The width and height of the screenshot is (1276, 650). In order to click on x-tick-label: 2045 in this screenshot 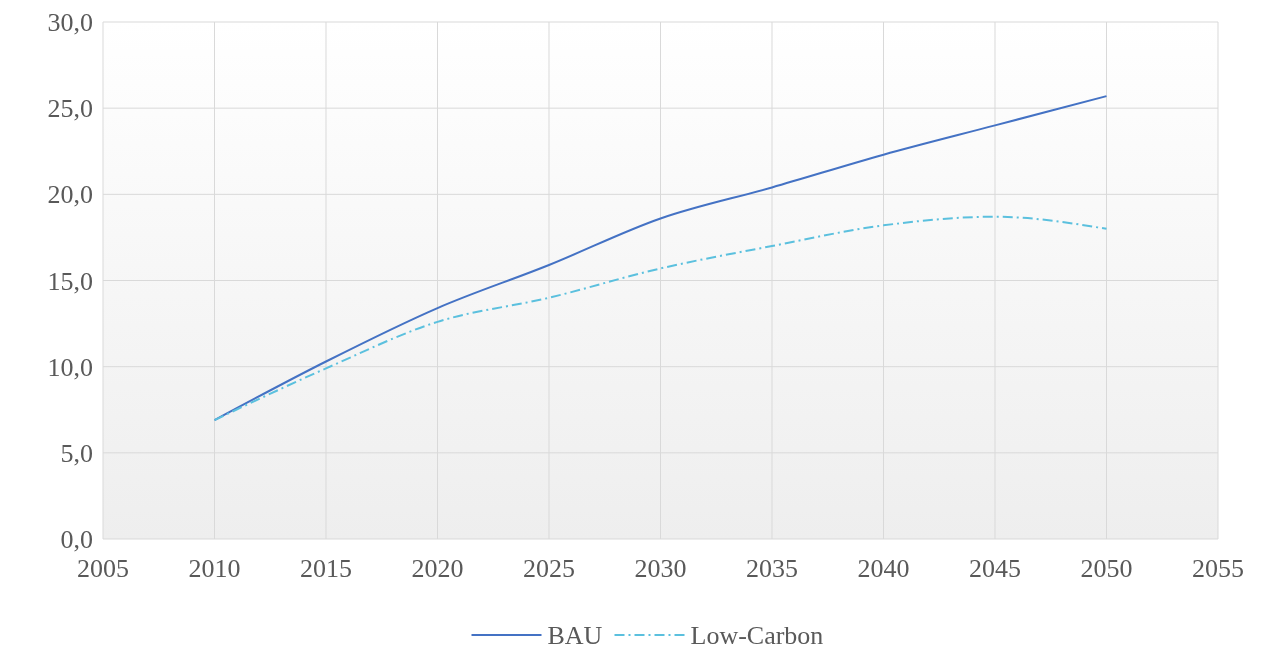, I will do `click(995, 568)`.